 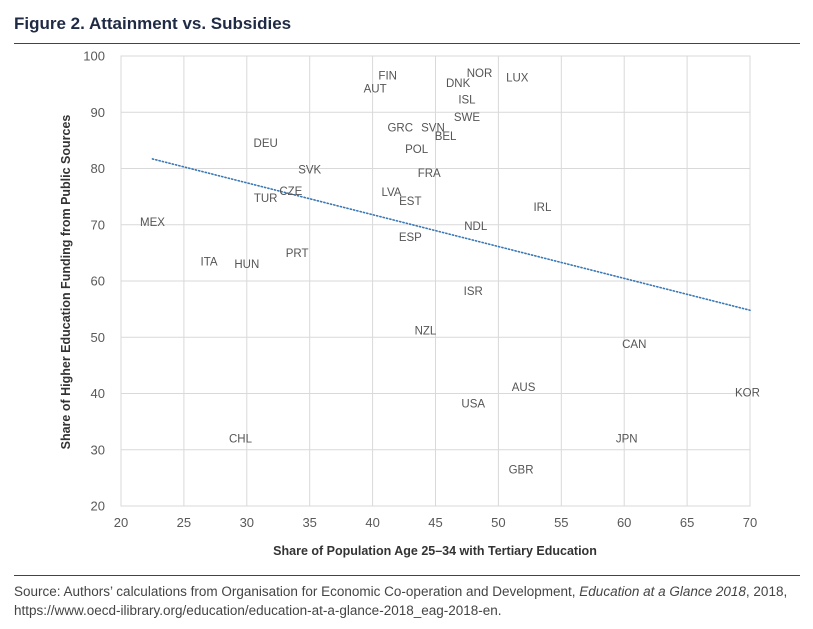 What do you see at coordinates (473, 405) in the screenshot?
I see `point-label-usa: USA` at bounding box center [473, 405].